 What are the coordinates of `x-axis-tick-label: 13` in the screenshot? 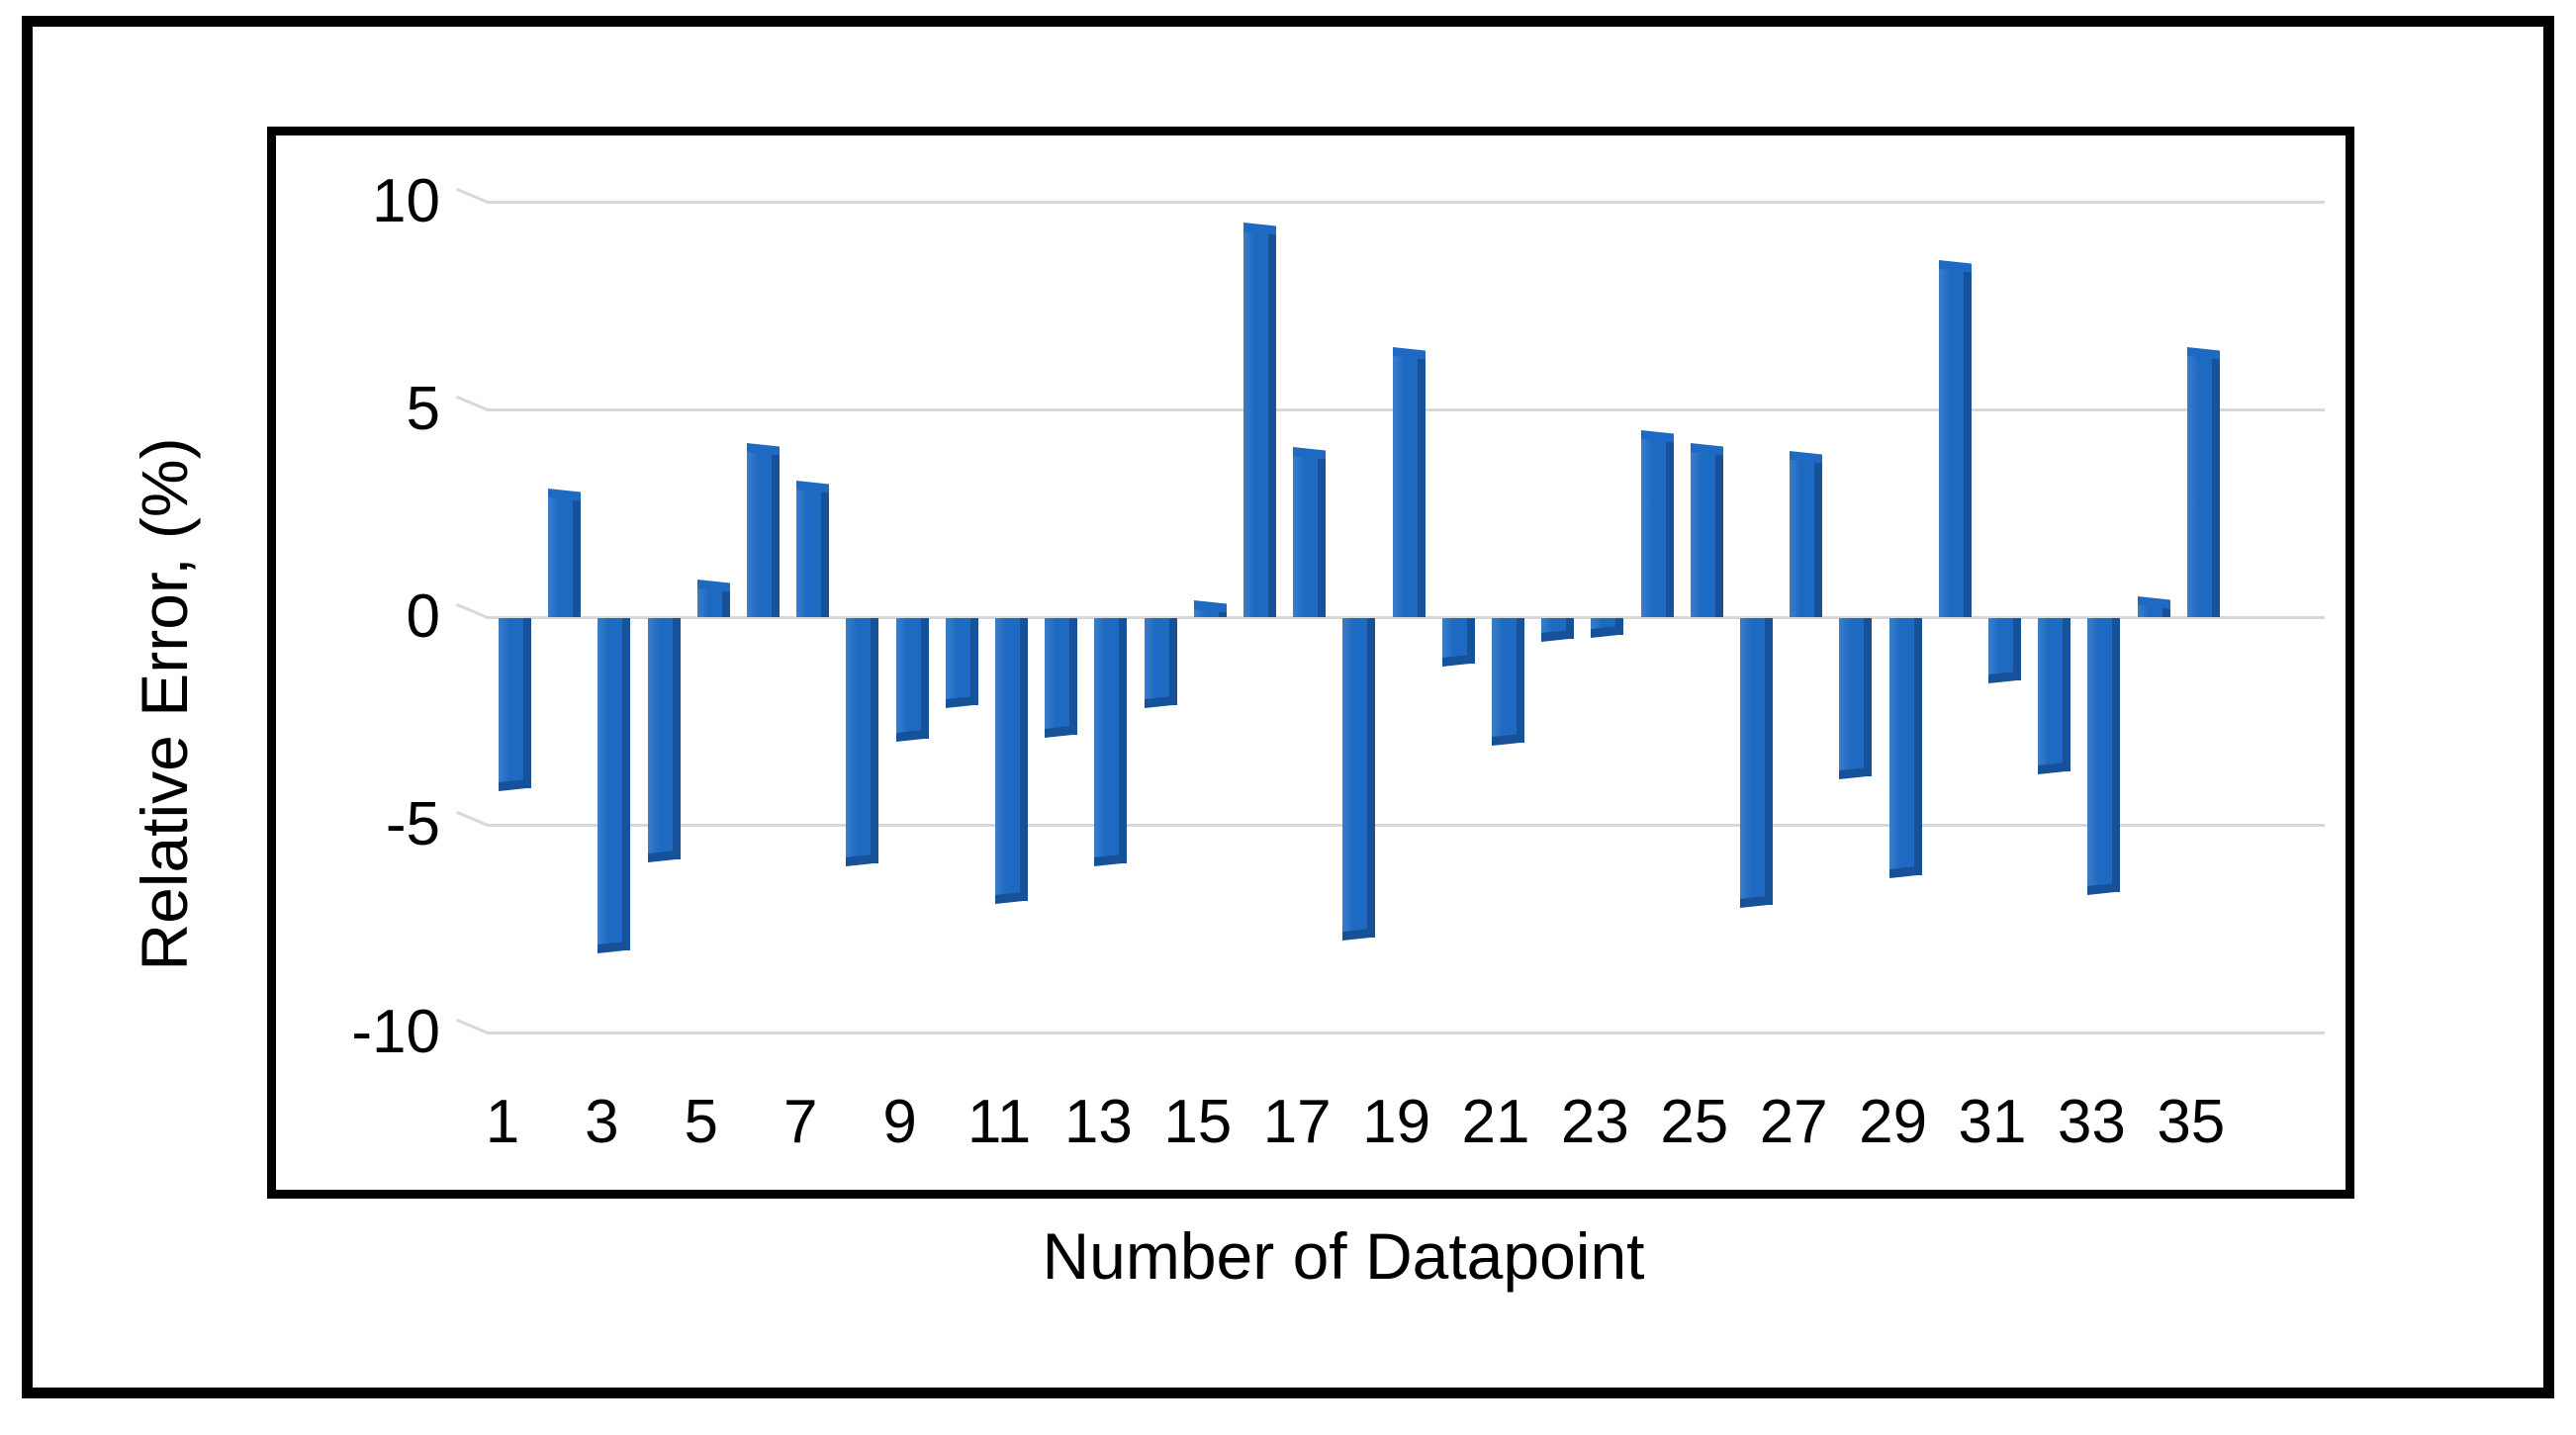 It's located at (1098, 1122).